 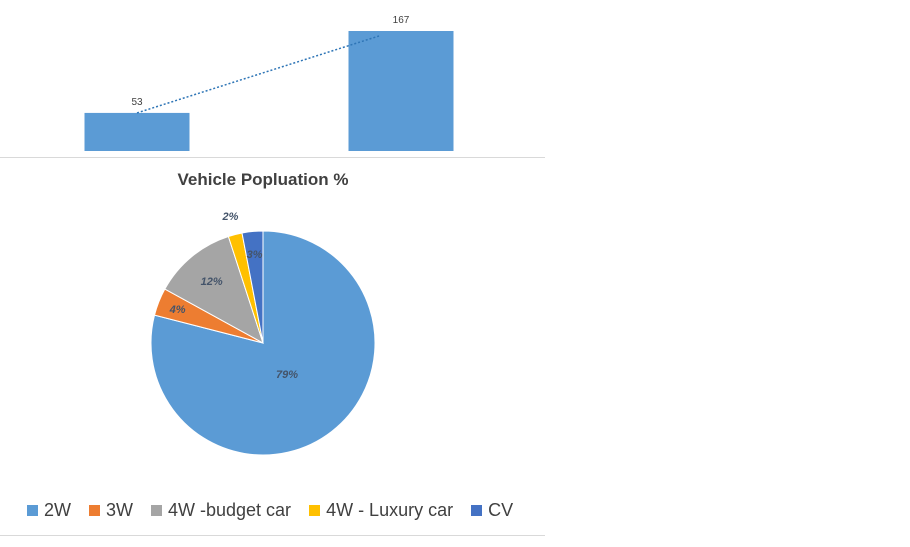 What do you see at coordinates (287, 375) in the screenshot?
I see `pie-data-label: 79%` at bounding box center [287, 375].